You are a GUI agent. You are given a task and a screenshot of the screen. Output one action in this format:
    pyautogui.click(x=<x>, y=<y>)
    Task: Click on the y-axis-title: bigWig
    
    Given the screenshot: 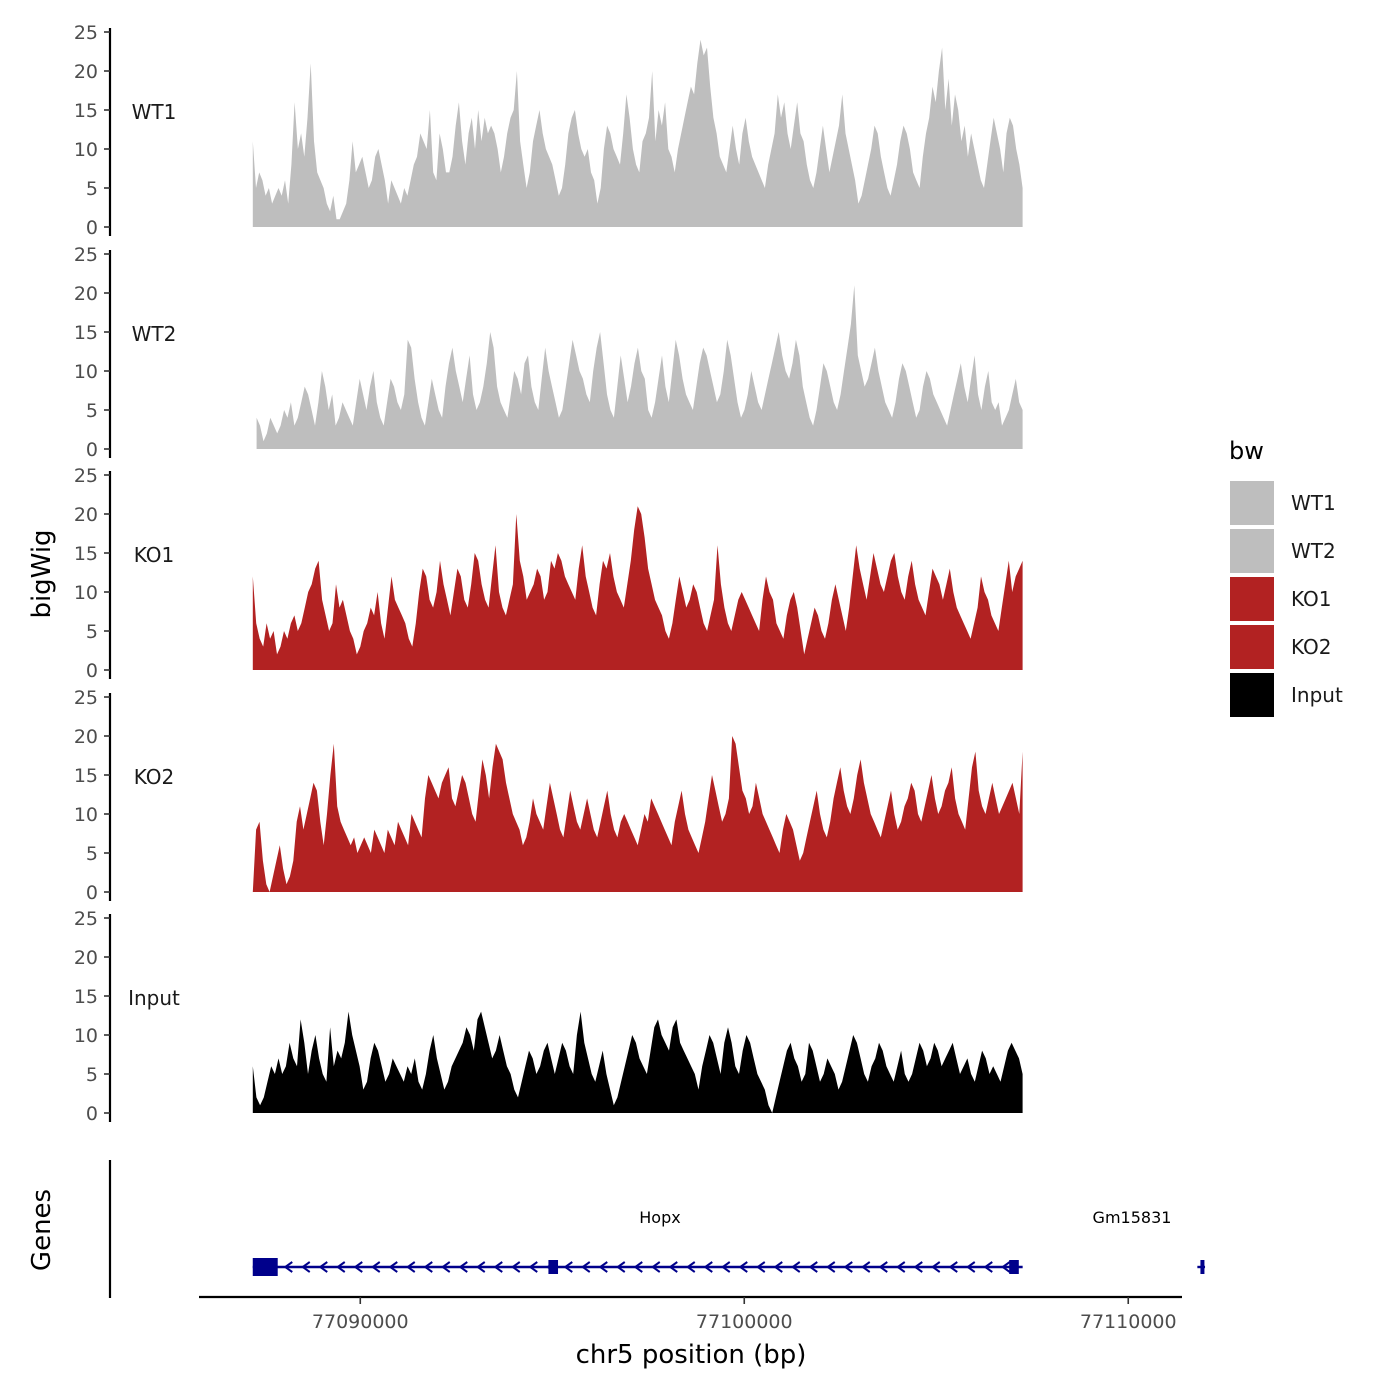 What is the action you would take?
    pyautogui.click(x=42, y=573)
    